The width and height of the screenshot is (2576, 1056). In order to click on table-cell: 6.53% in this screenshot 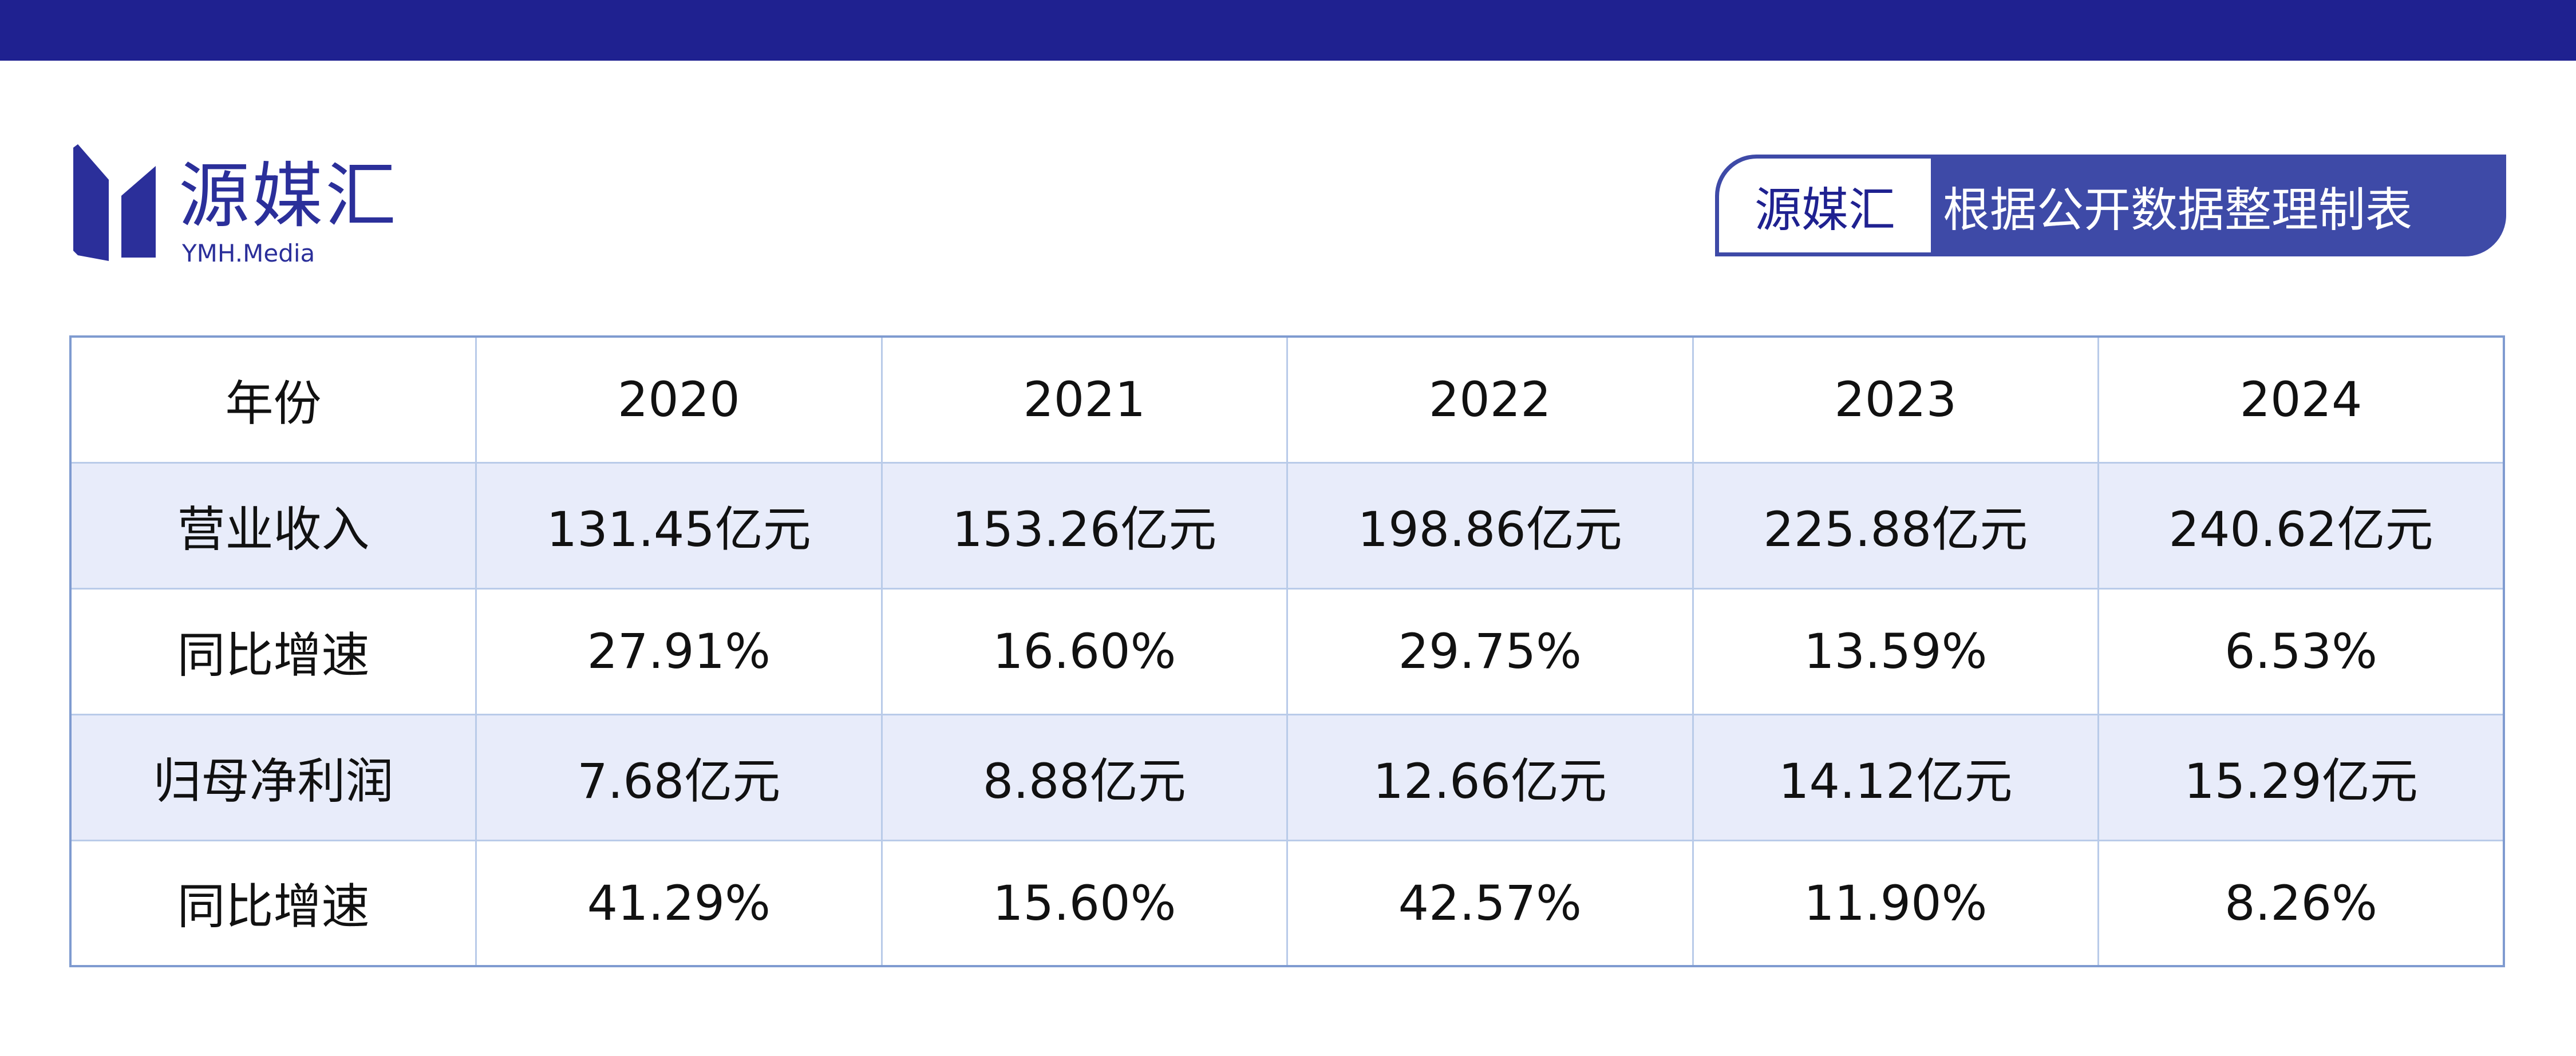, I will do `click(2301, 651)`.